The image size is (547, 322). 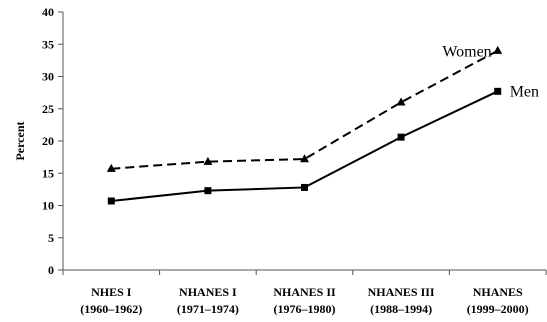 What do you see at coordinates (51, 270) in the screenshot?
I see `y-tick-label: 0` at bounding box center [51, 270].